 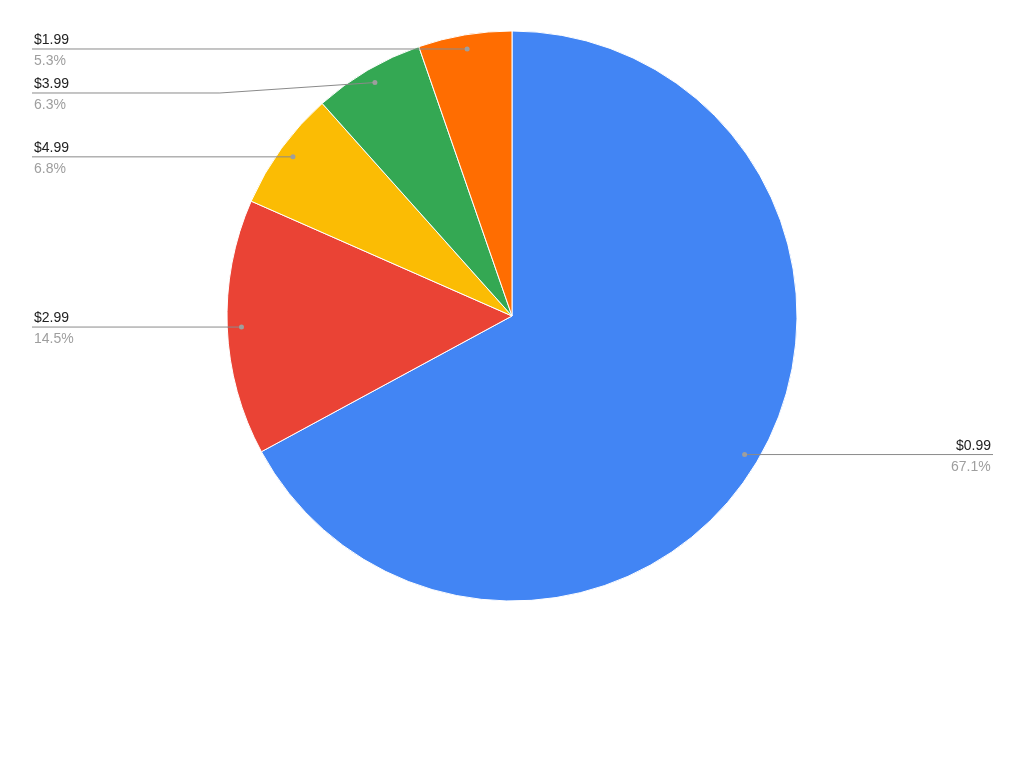 I want to click on data-label: 67.1%, so click(x=971, y=466).